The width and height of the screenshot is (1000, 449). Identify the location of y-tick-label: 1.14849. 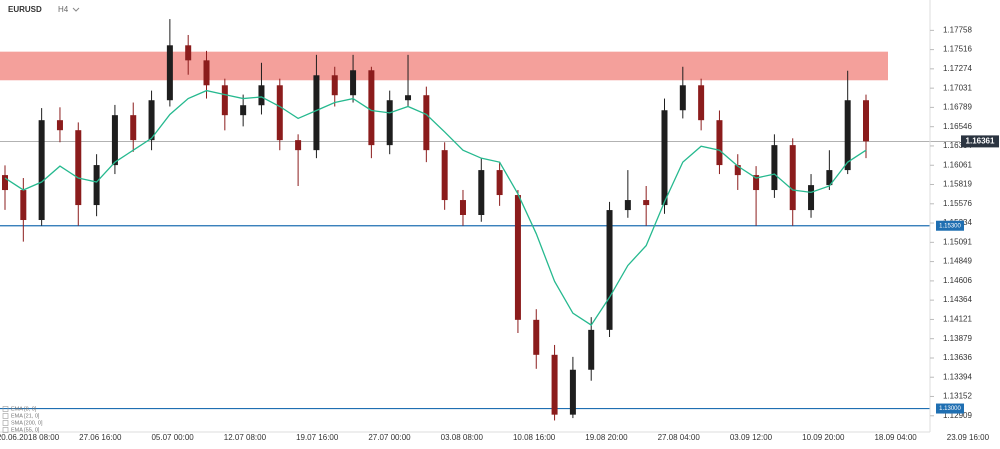
(957, 261).